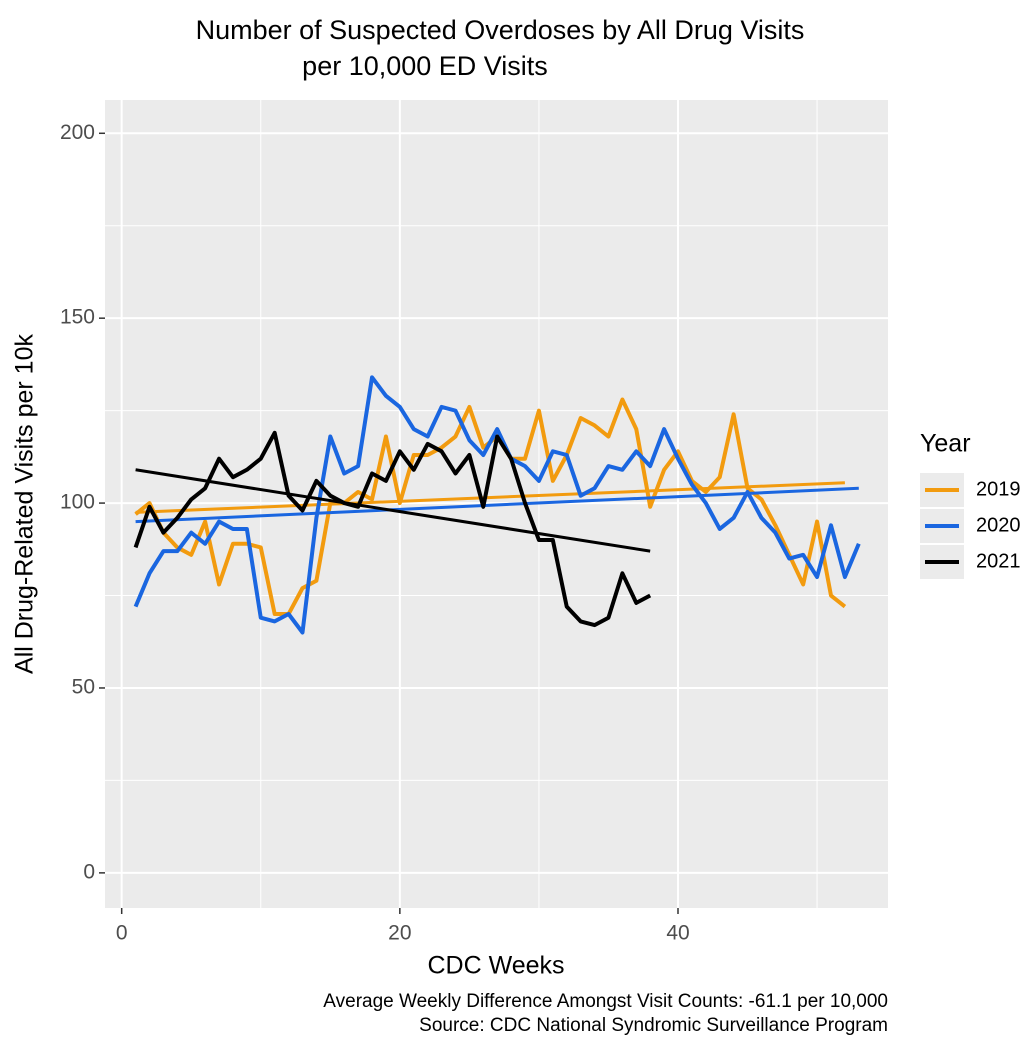  I want to click on x-tick-label: 20, so click(399, 933).